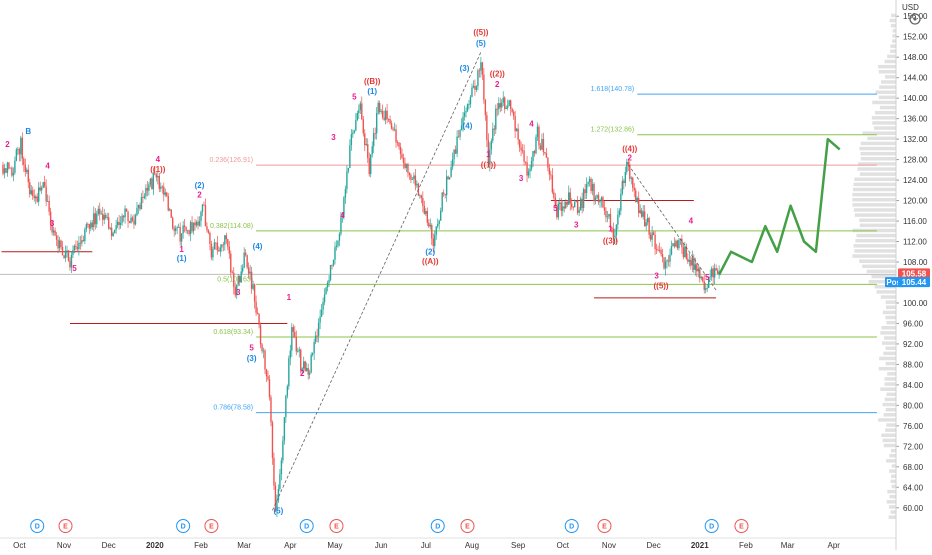 The height and width of the screenshot is (555, 932). Describe the element at coordinates (913, 426) in the screenshot. I see `y-tick-label-4: 76.00` at that location.